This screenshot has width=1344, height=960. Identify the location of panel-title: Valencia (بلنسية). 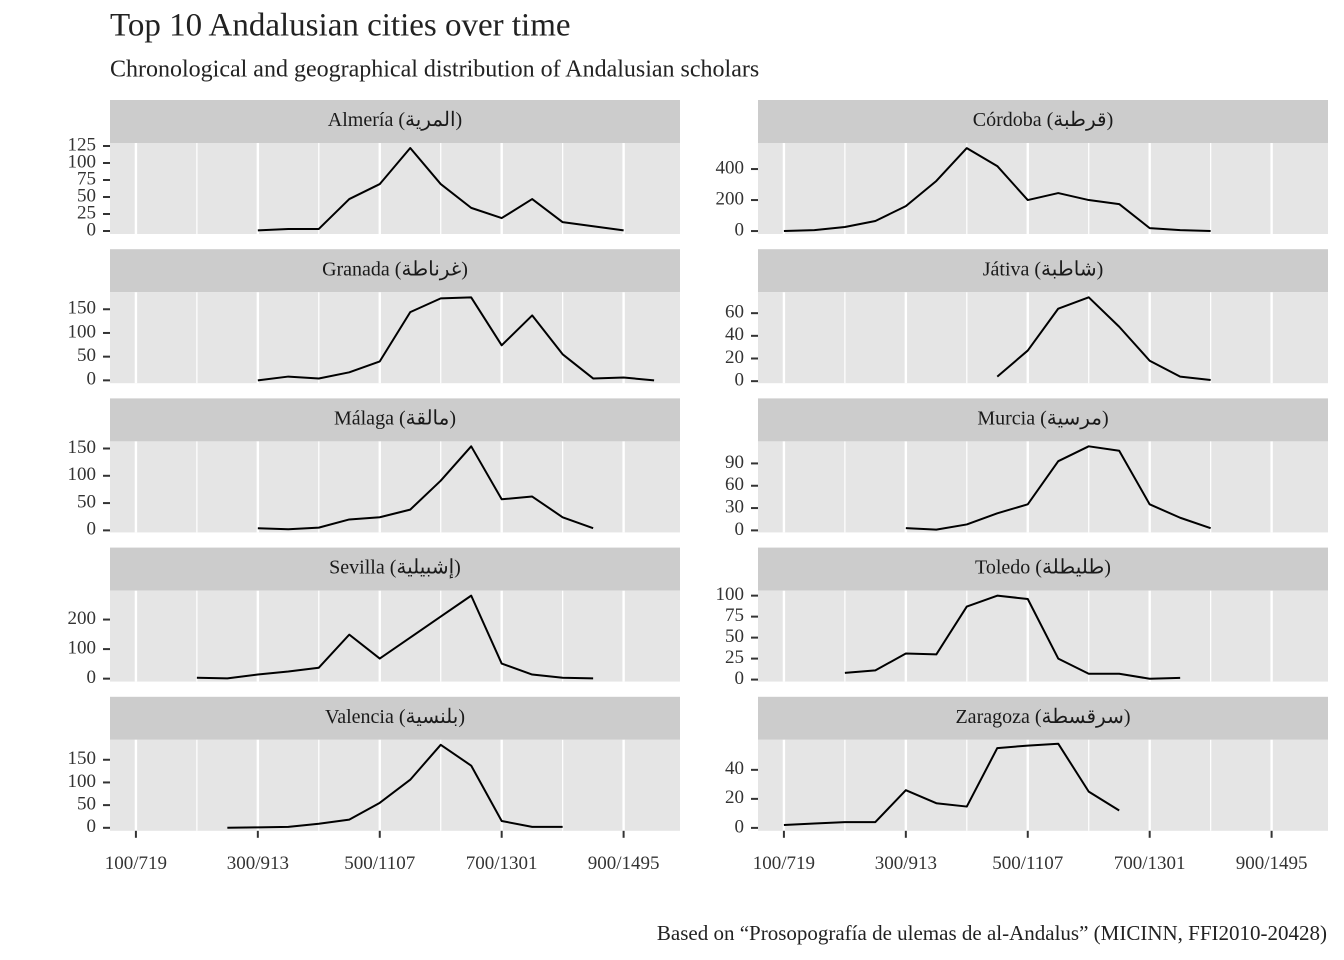
(395, 717).